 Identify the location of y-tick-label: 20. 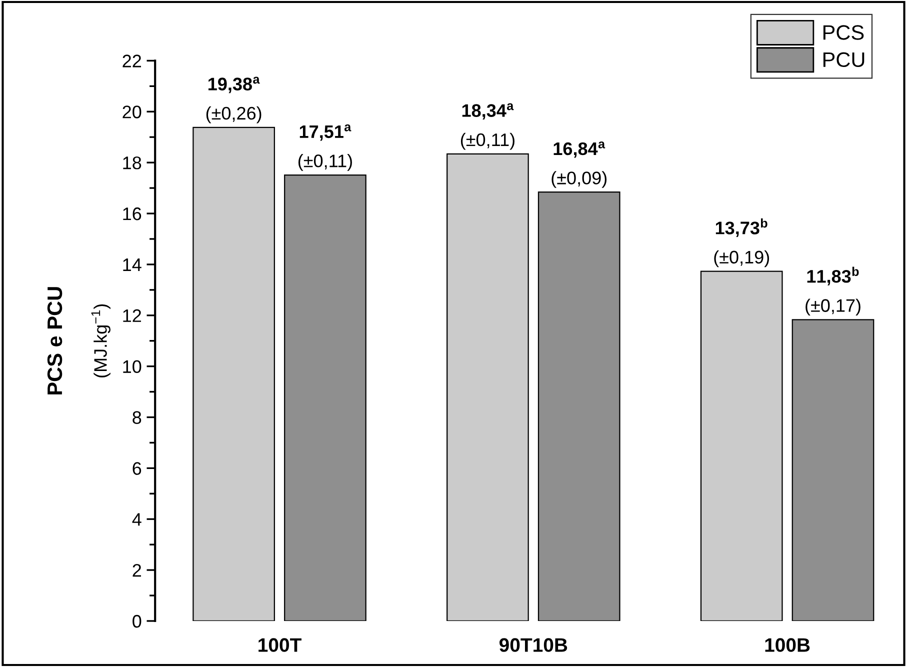
(132, 112).